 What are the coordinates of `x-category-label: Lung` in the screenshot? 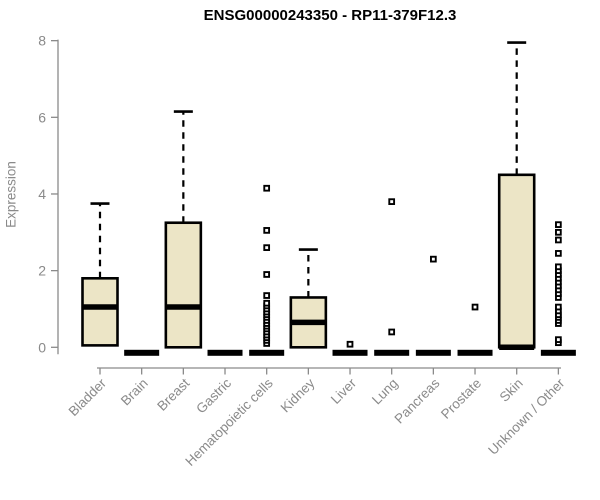 It's located at (385, 392).